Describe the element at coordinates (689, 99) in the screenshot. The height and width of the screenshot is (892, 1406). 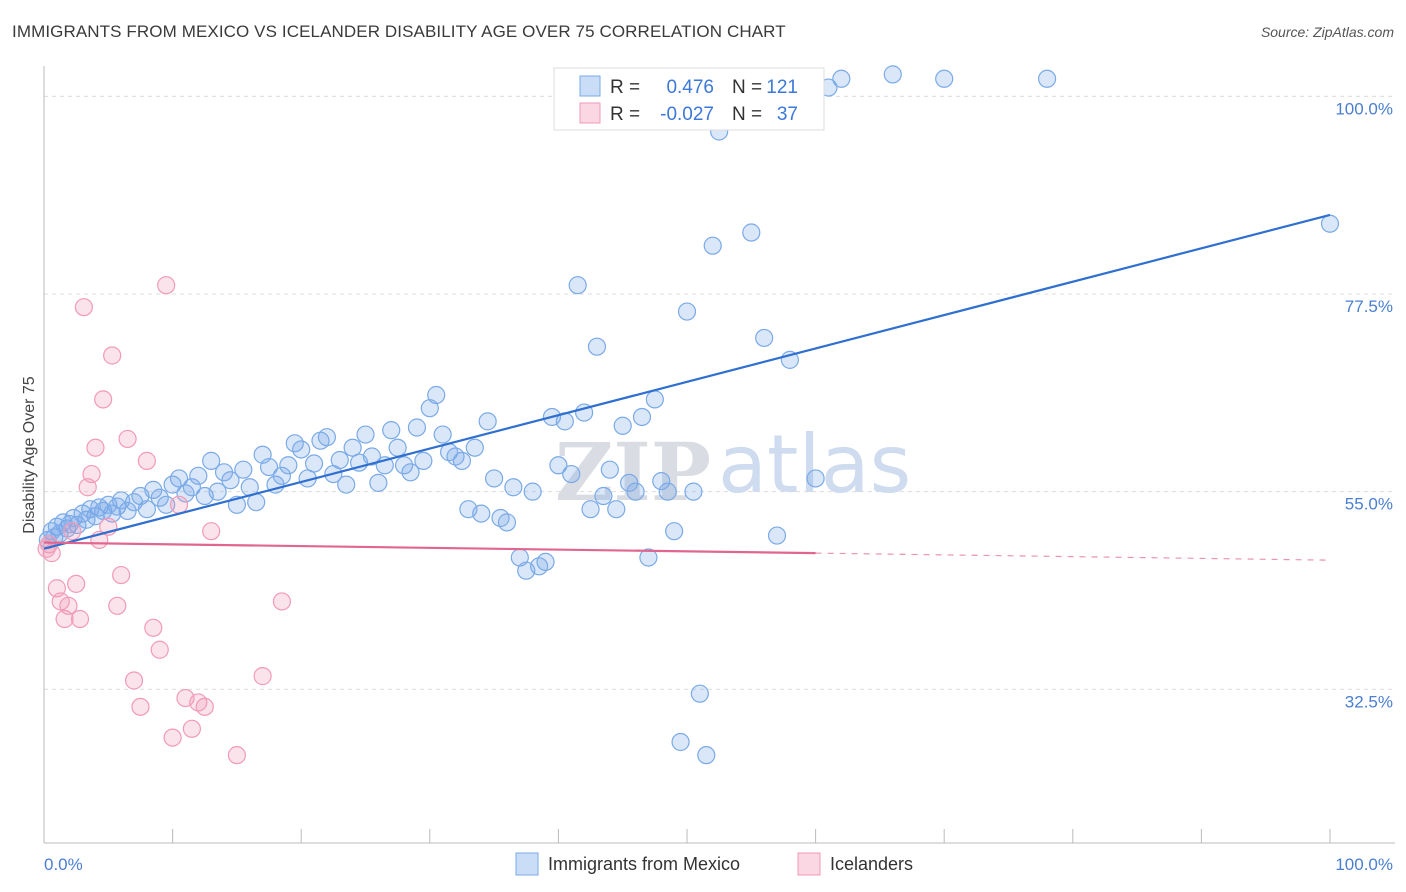
I see `legend-frame` at that location.